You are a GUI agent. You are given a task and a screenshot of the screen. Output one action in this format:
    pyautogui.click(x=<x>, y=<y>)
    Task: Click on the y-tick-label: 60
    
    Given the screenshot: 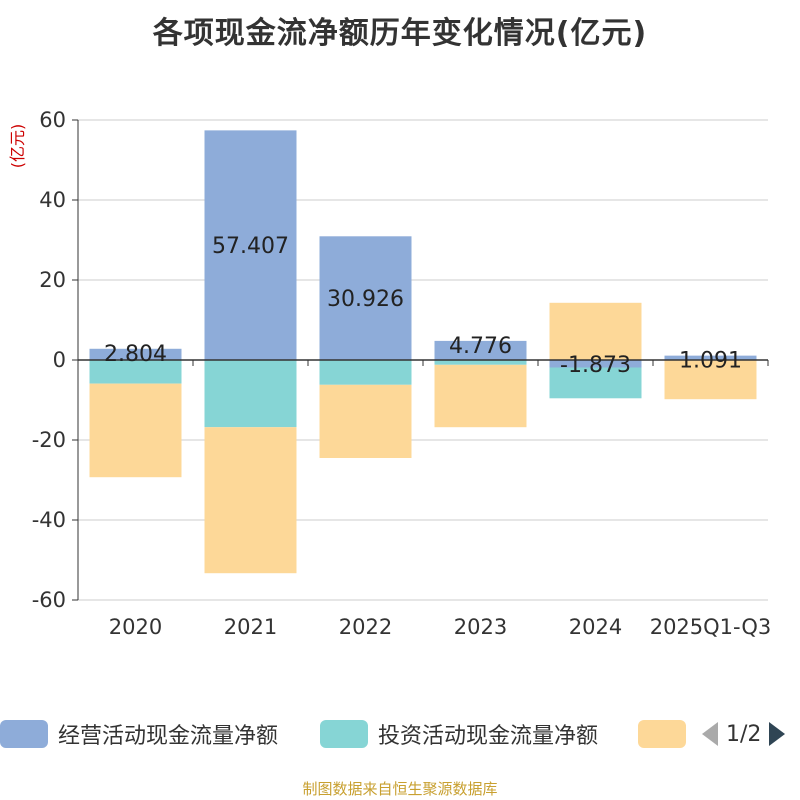 What is the action you would take?
    pyautogui.click(x=52, y=120)
    